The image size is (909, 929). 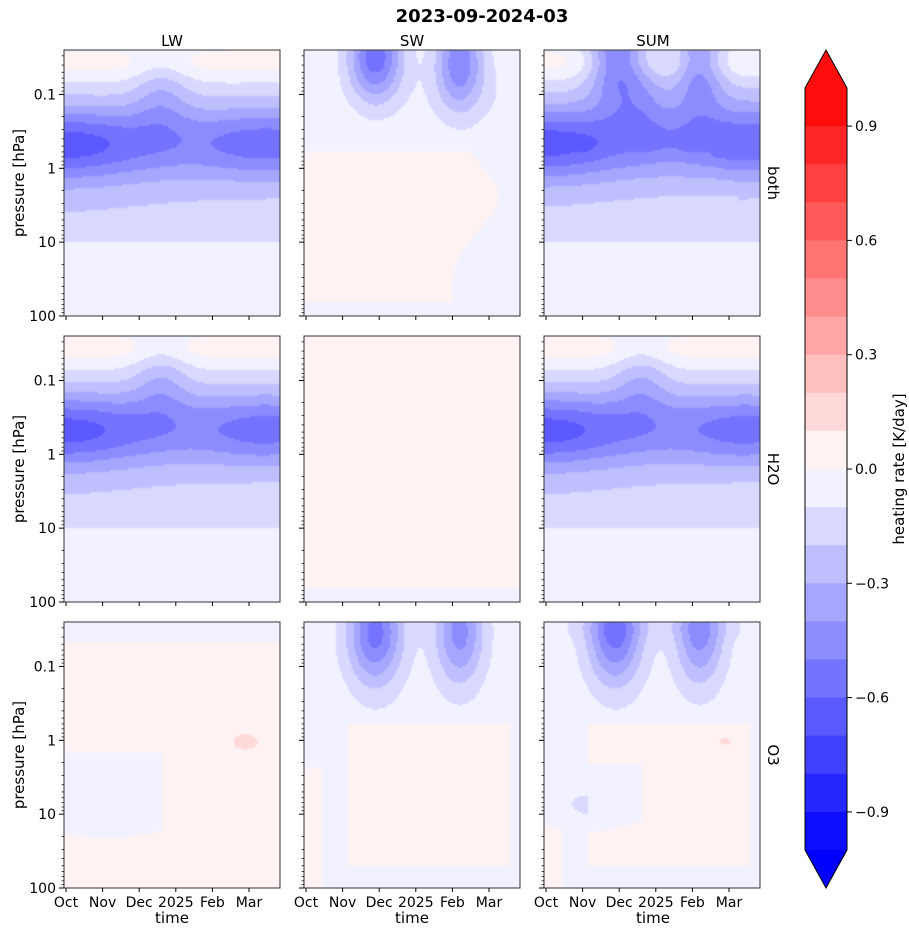 I want to click on panel-h2o-sum, so click(x=650, y=470).